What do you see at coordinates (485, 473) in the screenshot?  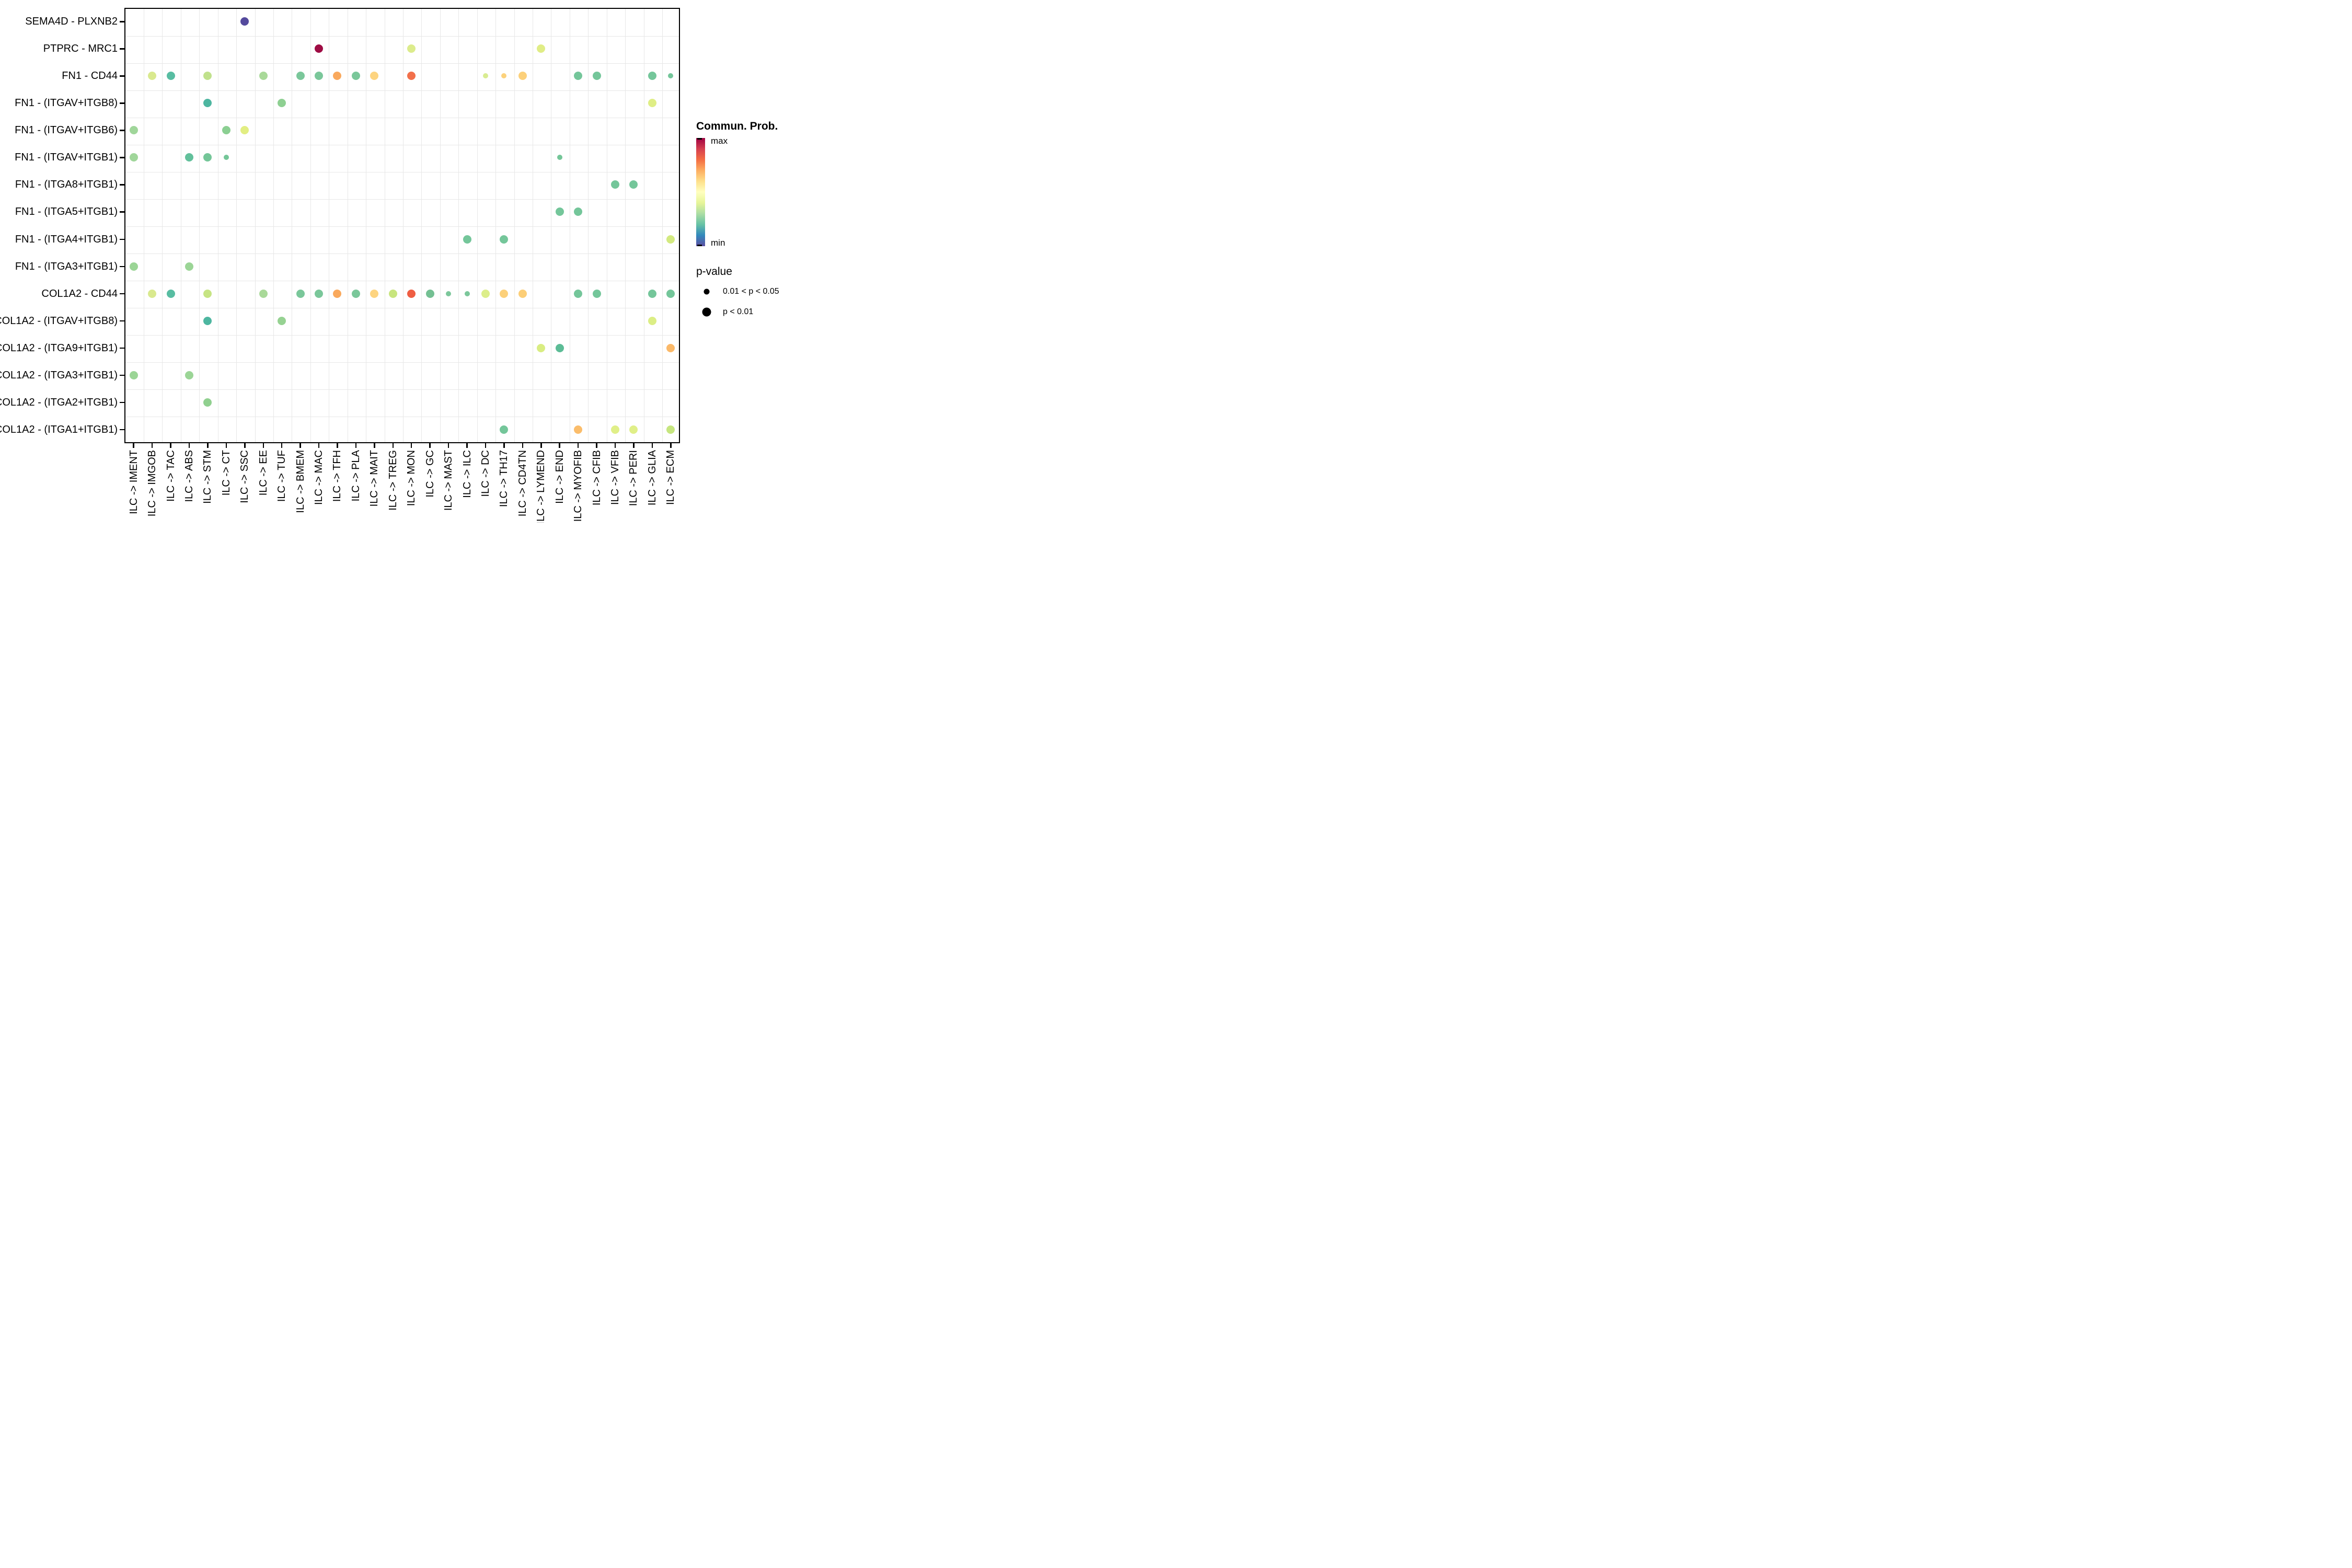 I see `x-axis-label: ILC -> DC` at bounding box center [485, 473].